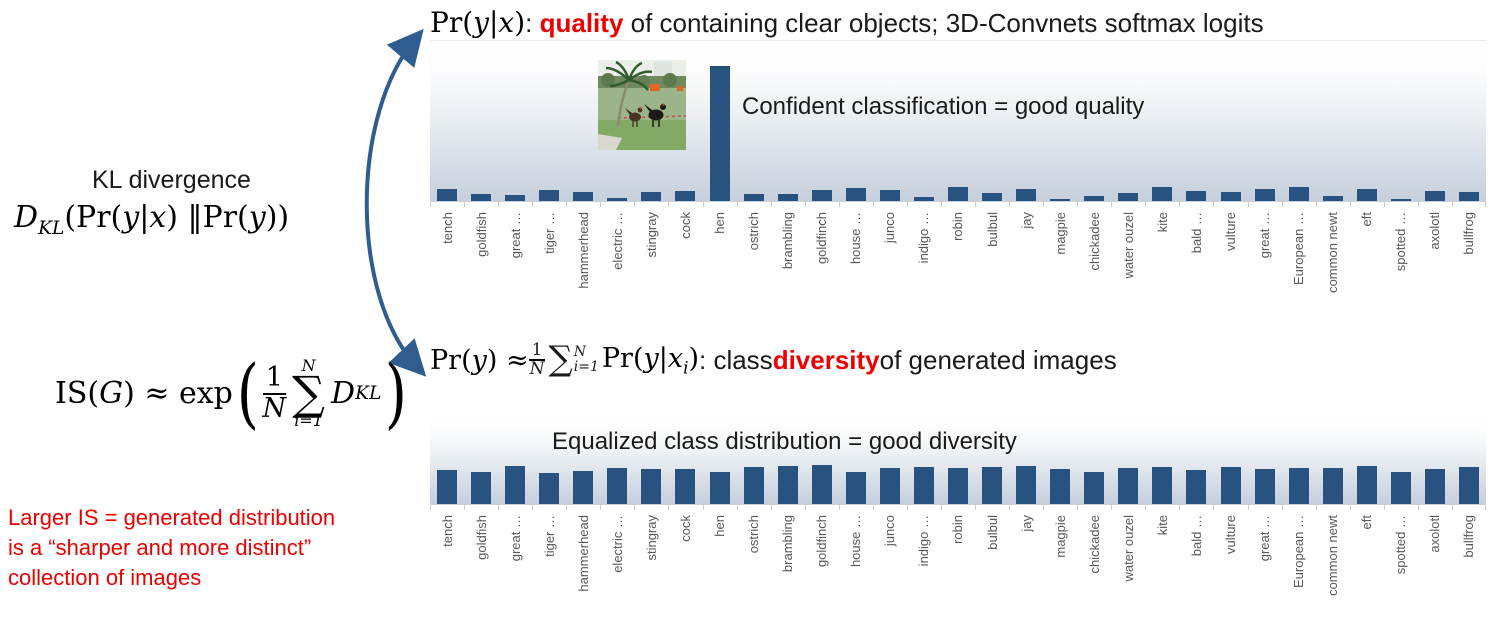 The width and height of the screenshot is (1494, 641). I want to click on x-axis, so click(958, 508).